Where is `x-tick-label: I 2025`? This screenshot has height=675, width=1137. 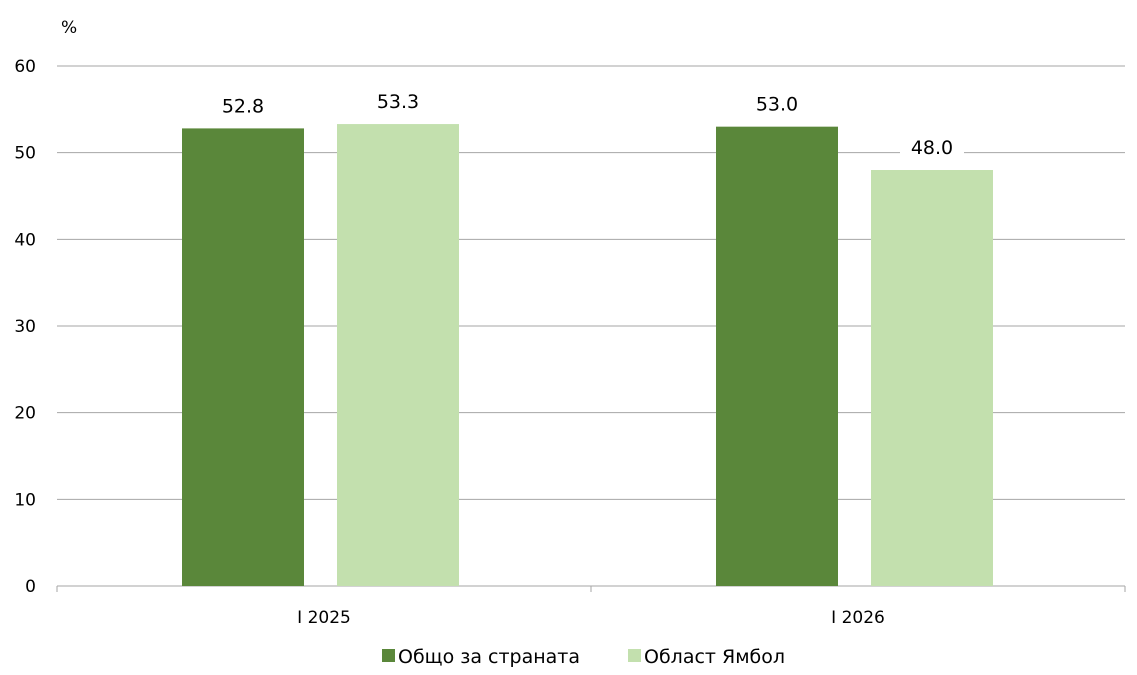
x-tick-label: I 2025 is located at coordinates (324, 618).